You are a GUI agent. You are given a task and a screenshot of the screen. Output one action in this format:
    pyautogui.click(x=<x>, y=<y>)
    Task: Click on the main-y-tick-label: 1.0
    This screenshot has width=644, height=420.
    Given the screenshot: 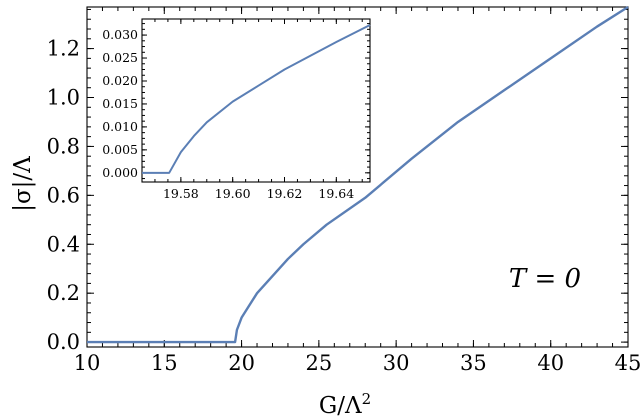 What is the action you would take?
    pyautogui.click(x=63, y=98)
    